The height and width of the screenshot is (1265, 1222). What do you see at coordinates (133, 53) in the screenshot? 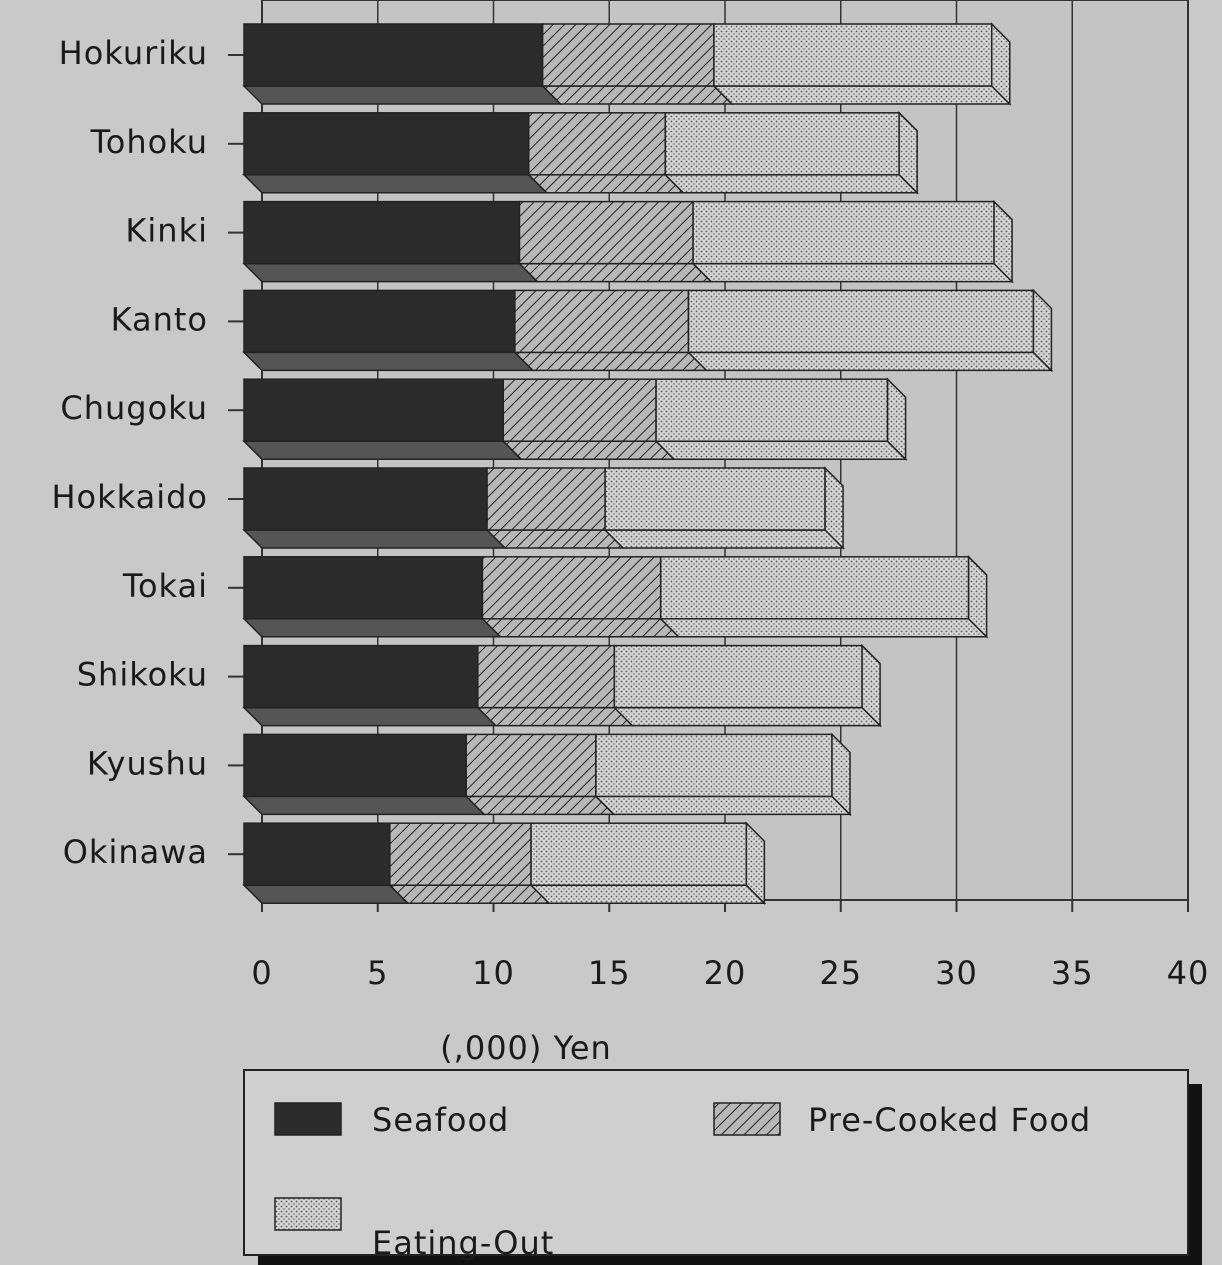
I see `y-tick-label: Hokuriku` at bounding box center [133, 53].